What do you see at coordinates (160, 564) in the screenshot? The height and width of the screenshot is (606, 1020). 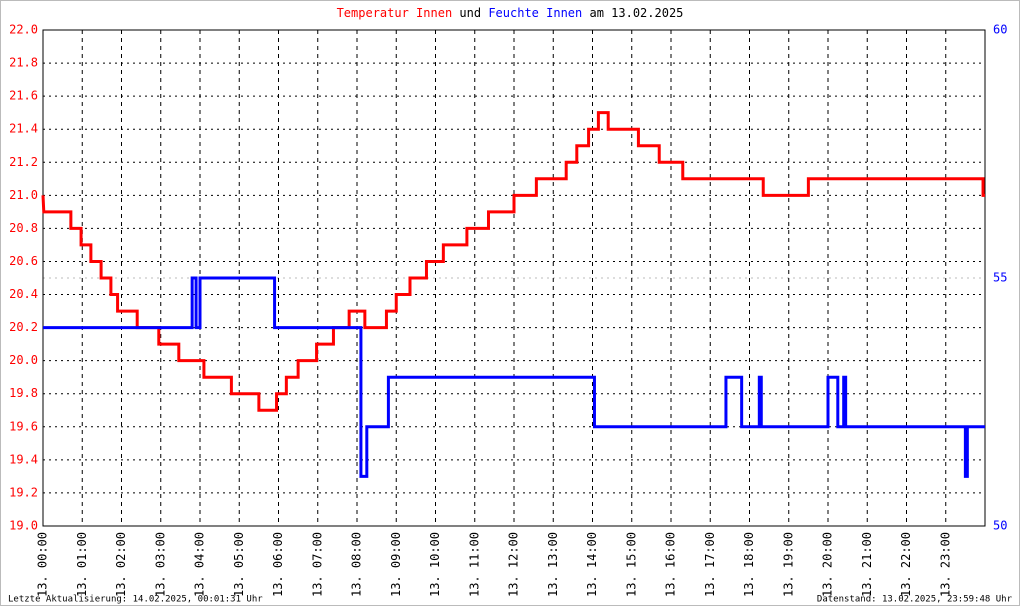 I see `x-tick-label: 13. 03:00` at bounding box center [160, 564].